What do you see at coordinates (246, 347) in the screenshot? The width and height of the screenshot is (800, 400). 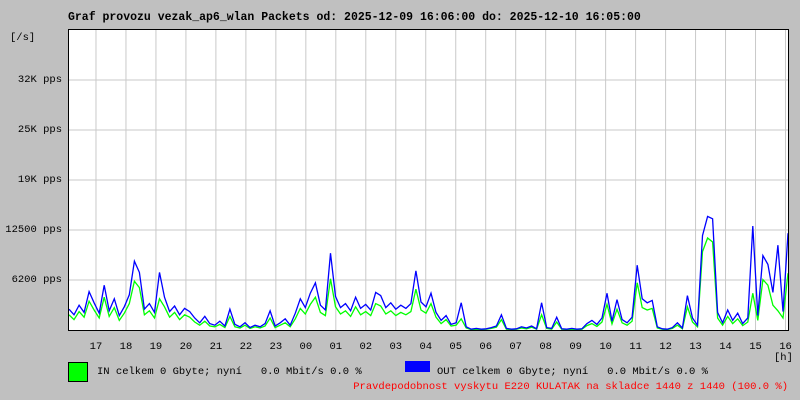 I see `x-tick-label: 22` at bounding box center [246, 347].